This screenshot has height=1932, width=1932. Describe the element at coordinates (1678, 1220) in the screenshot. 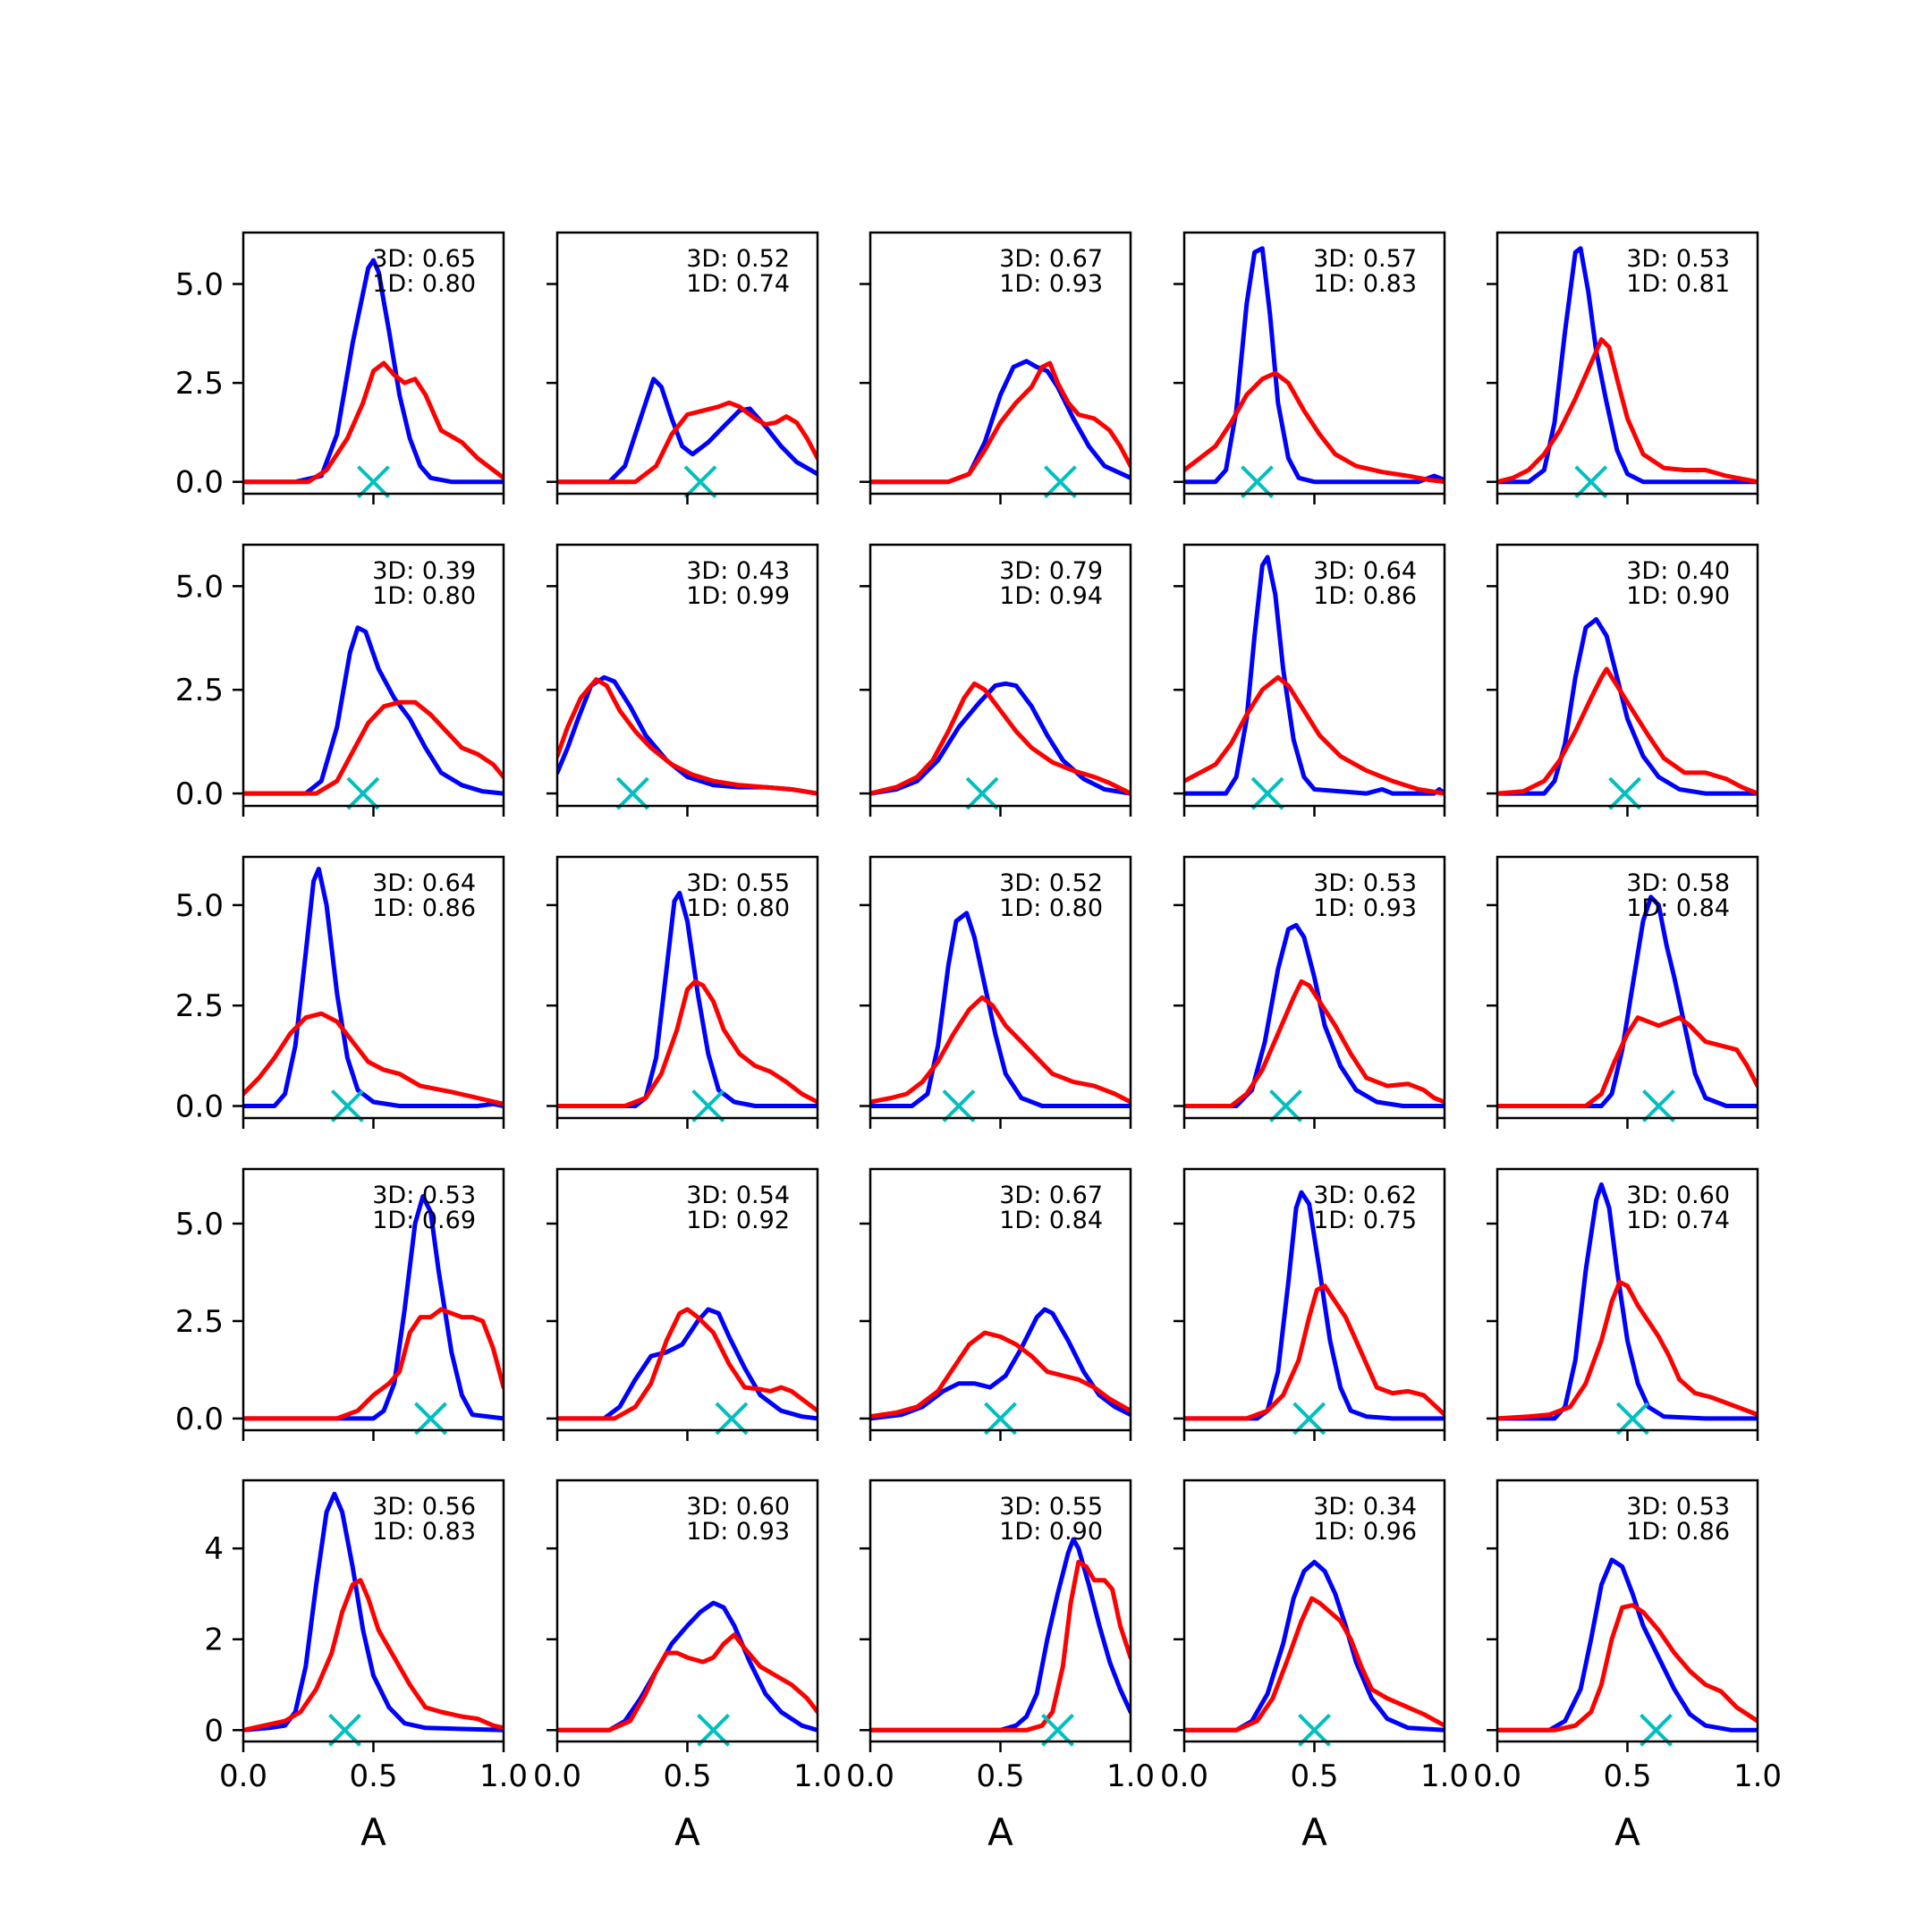

I see `annotation-1d: 1D: 0.74` at that location.